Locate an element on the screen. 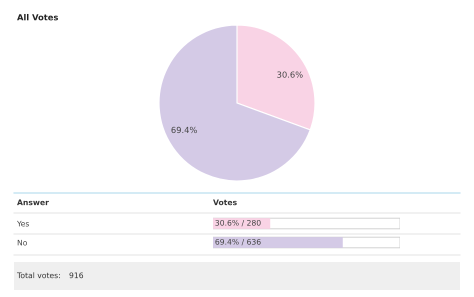 The height and width of the screenshot is (297, 474). data-label: 30.6% is located at coordinates (290, 74).